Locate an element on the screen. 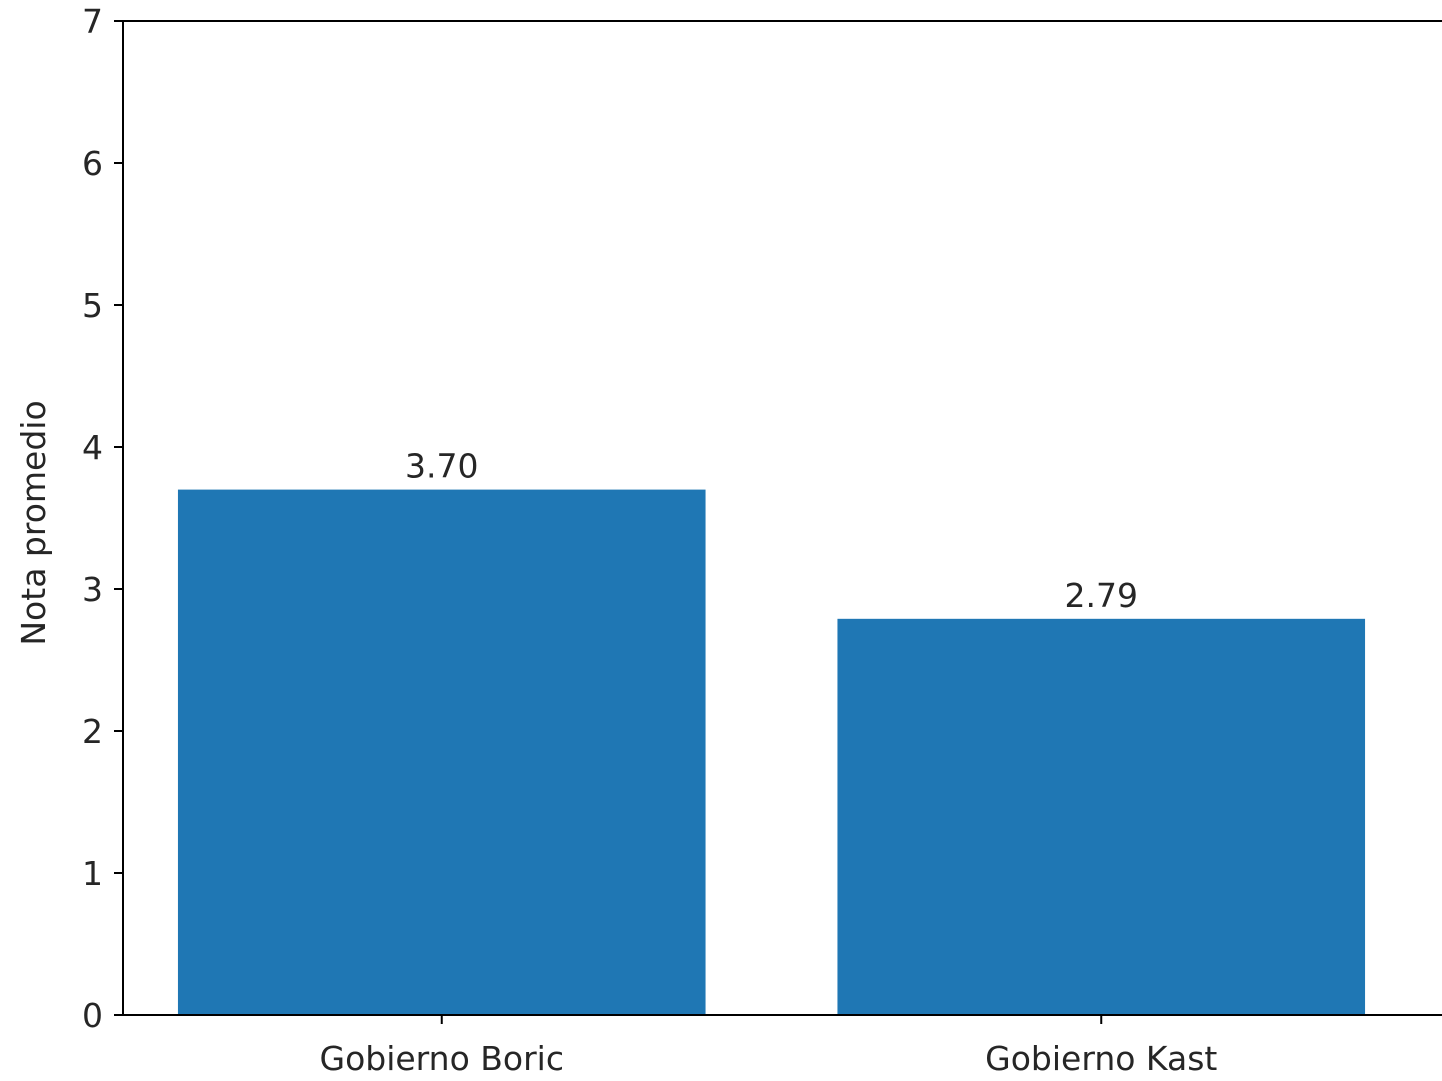  x-tick-label: Gobierno Kast is located at coordinates (1101, 1058).